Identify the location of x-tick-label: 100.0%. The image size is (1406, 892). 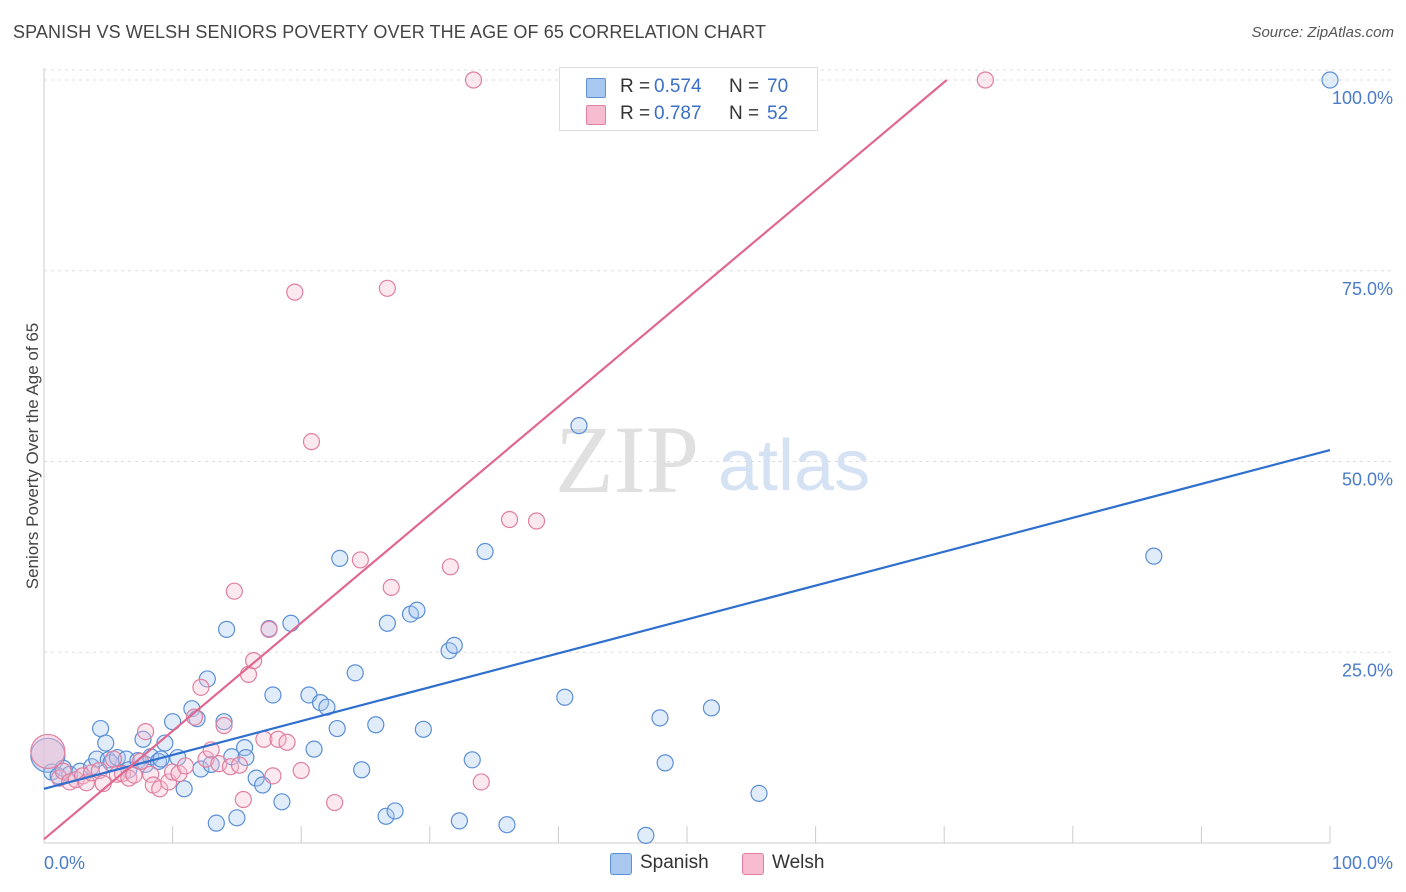
(1362, 863).